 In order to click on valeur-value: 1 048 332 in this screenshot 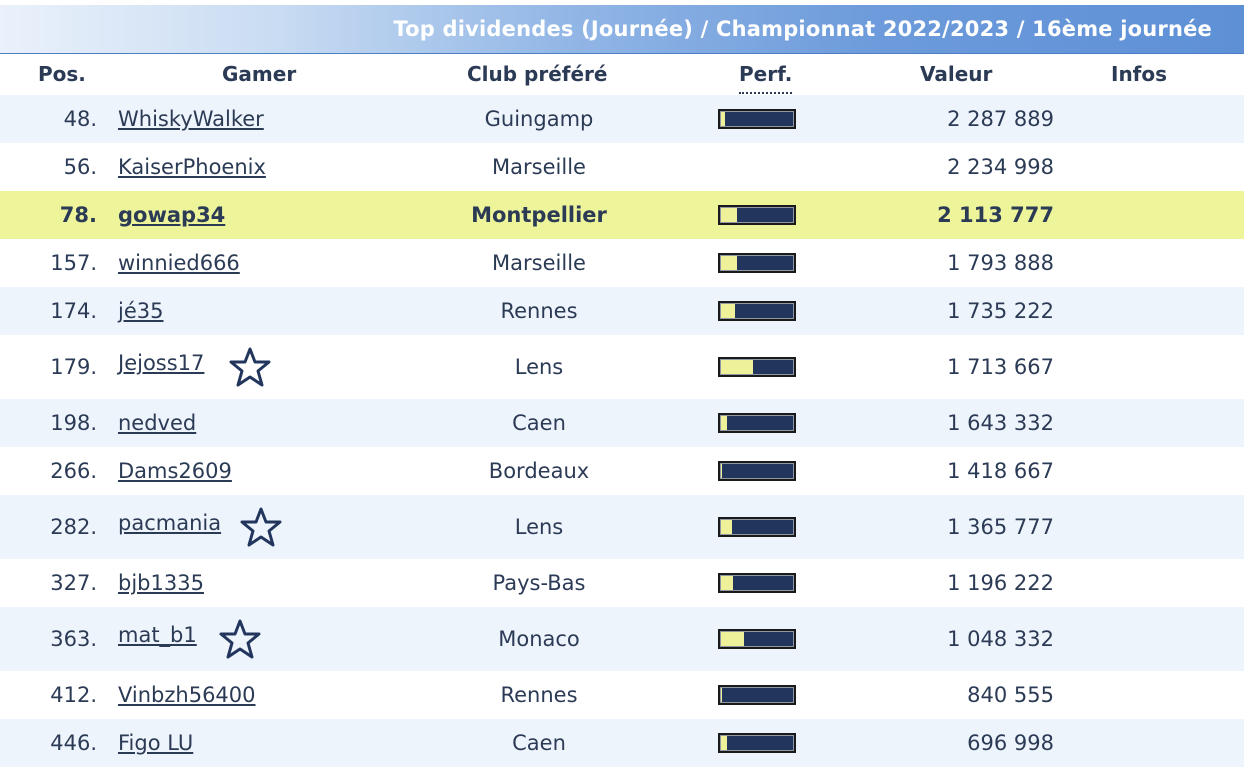, I will do `click(1000, 639)`.